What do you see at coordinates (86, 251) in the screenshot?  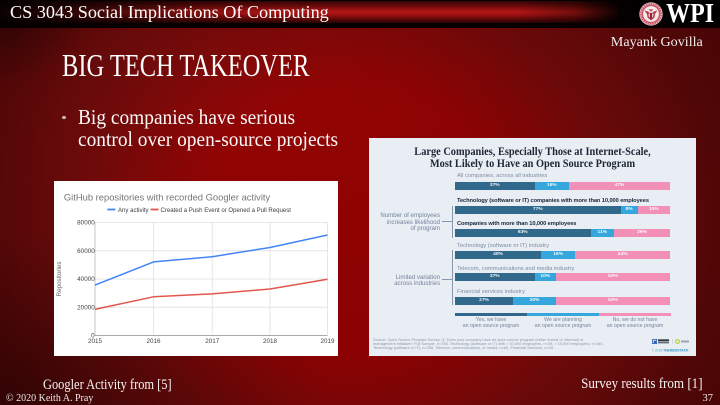 I see `svg-text: 60000` at bounding box center [86, 251].